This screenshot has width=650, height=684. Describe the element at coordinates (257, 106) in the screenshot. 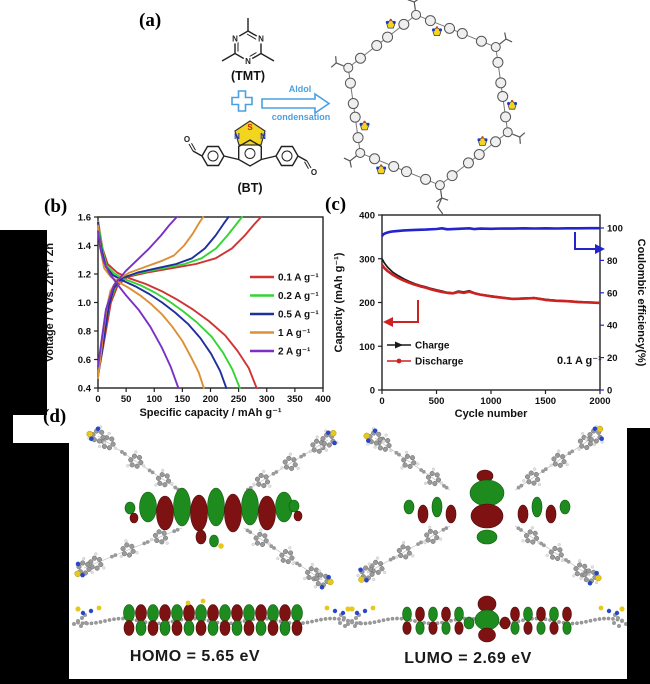

I see `reaction-scheme-tmt-bt: N N N (TMT) Aldol condensation S N` at that location.